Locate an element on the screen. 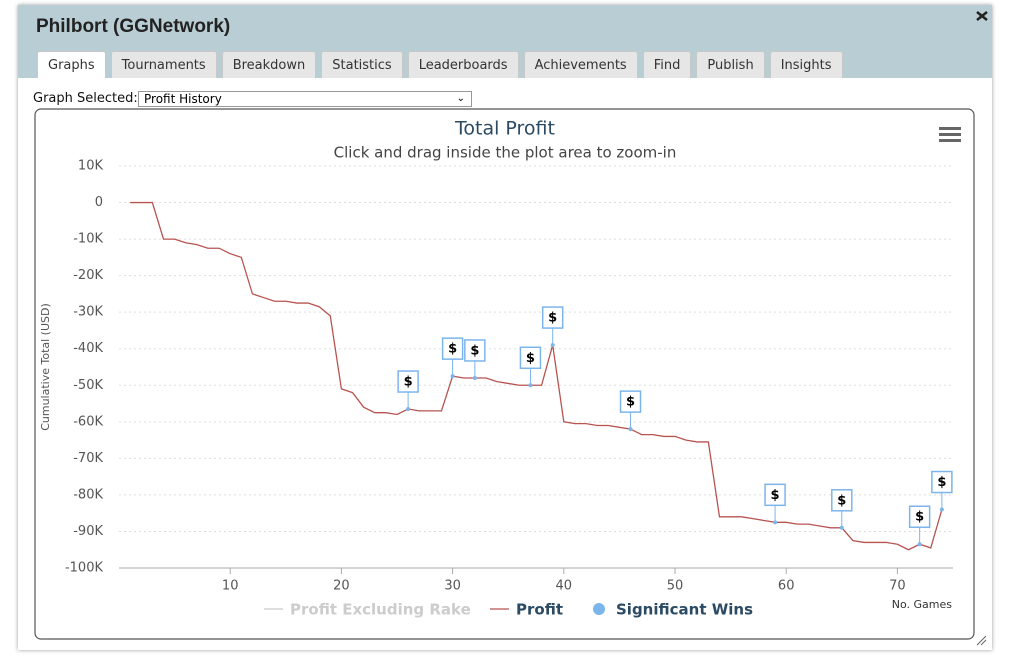 The height and width of the screenshot is (663, 1009). legend-label: Profit is located at coordinates (539, 610).